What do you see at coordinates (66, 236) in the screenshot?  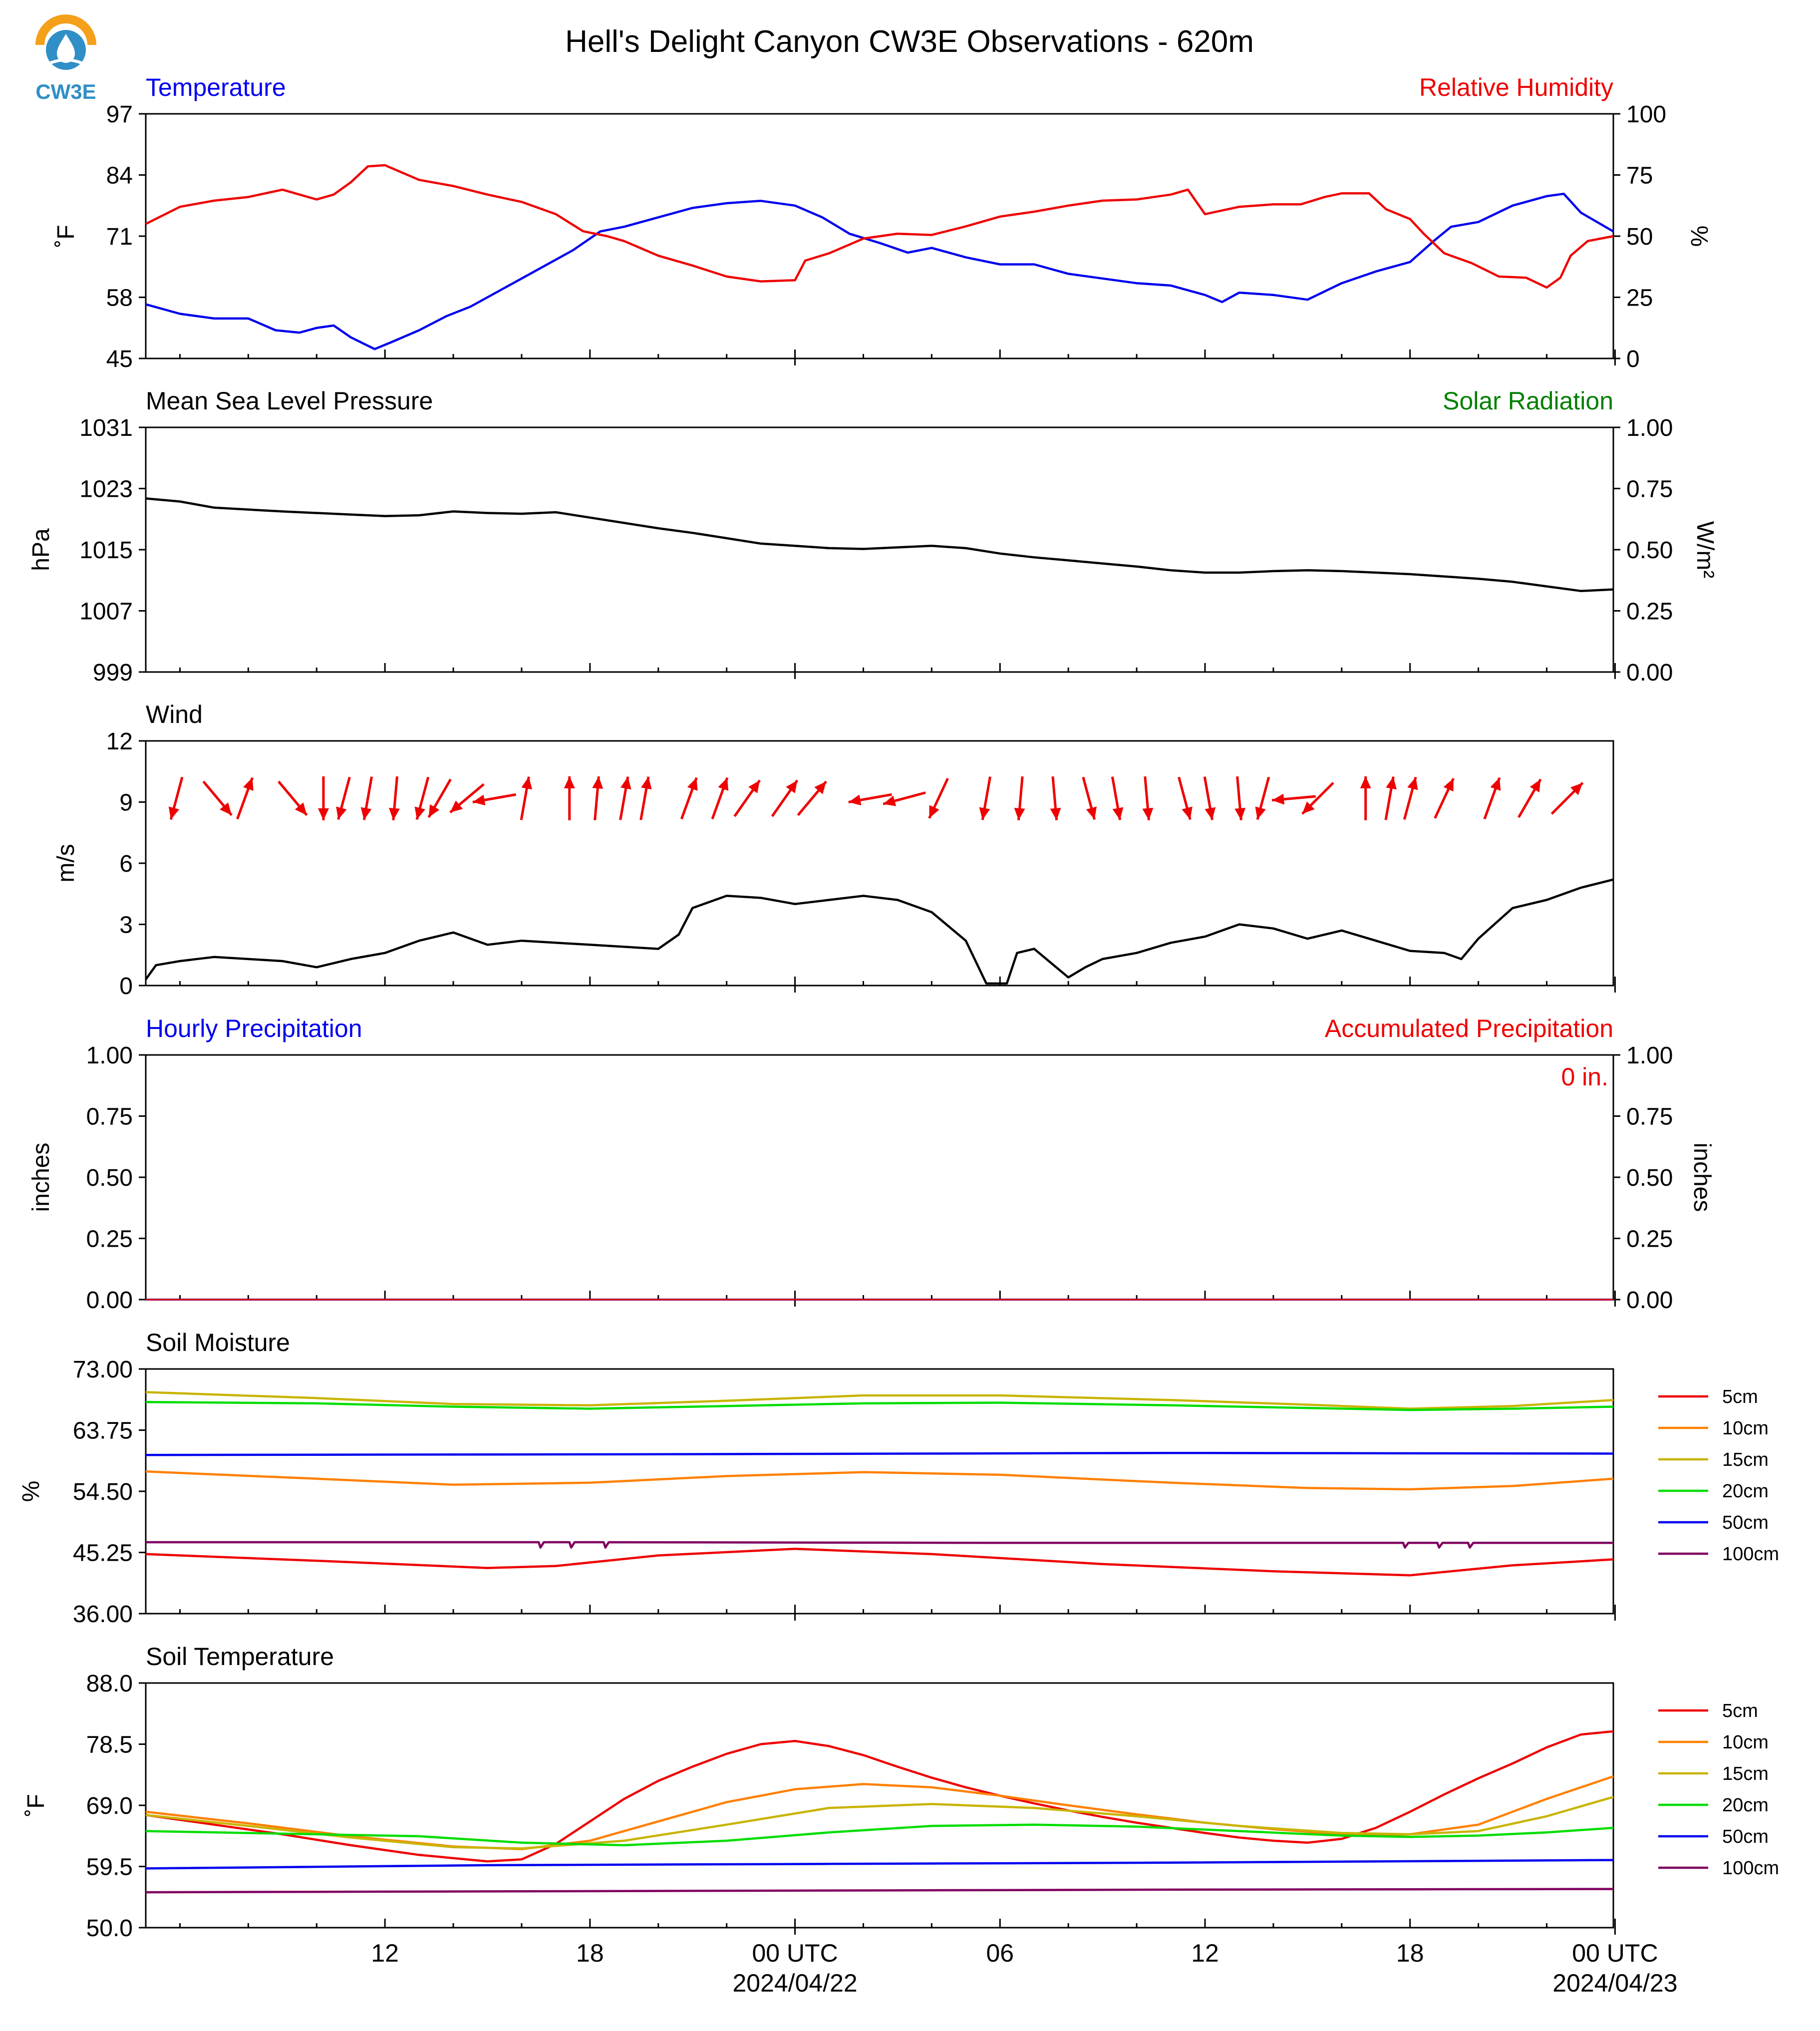 I see `temperature-ylabel: ˚F` at bounding box center [66, 236].